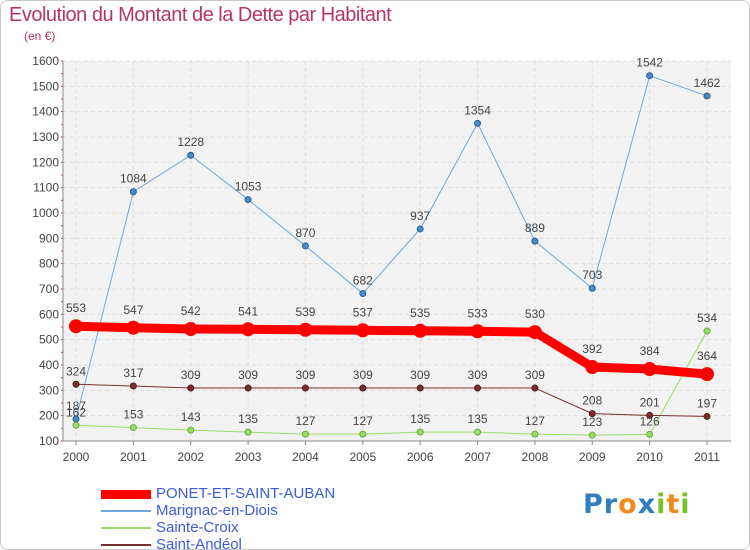 Image resolution: width=750 pixels, height=550 pixels. What do you see at coordinates (49, 365) in the screenshot?
I see `y-tick-label: 400` at bounding box center [49, 365].